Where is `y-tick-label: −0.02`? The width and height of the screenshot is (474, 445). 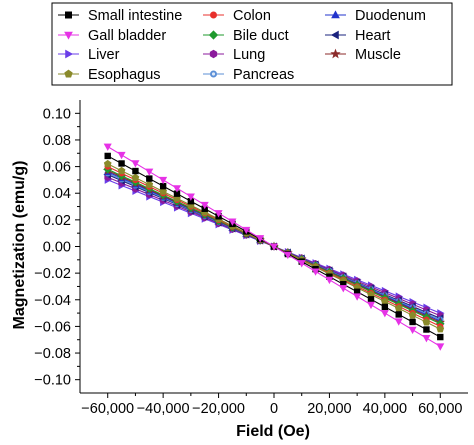
y-tick-label: −0.02 is located at coordinates (52, 274).